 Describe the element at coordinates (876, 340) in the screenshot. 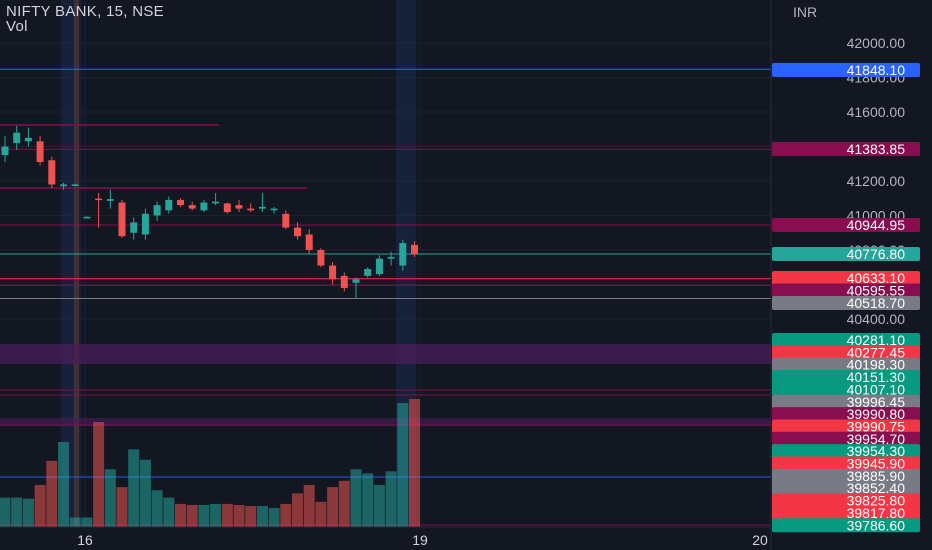

I see `price-tag-label: 40281.10` at that location.